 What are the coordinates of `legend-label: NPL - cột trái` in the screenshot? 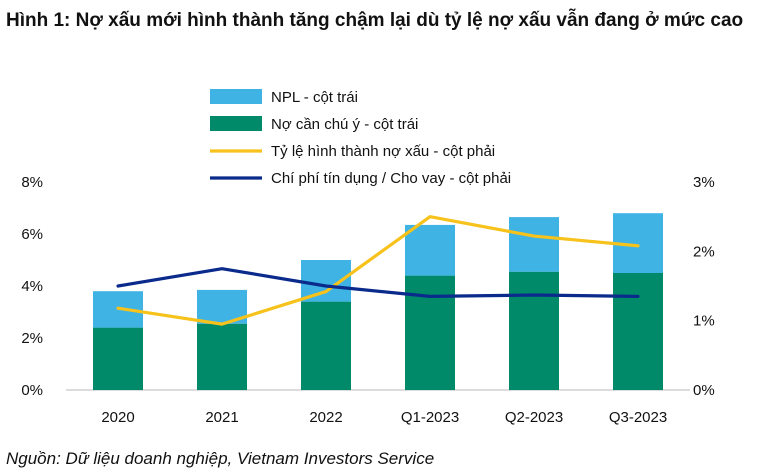 It's located at (314, 97).